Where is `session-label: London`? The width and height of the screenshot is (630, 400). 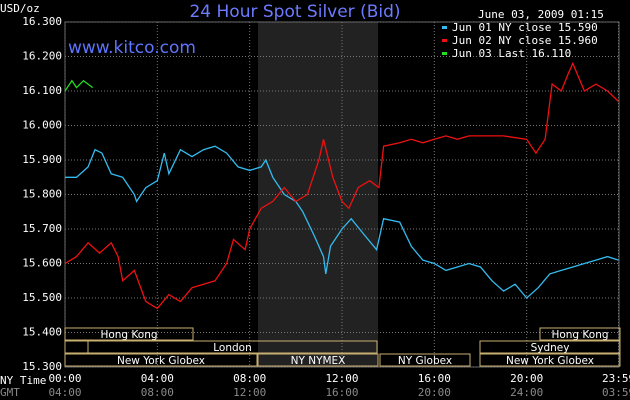
session-label: London is located at coordinates (232, 348).